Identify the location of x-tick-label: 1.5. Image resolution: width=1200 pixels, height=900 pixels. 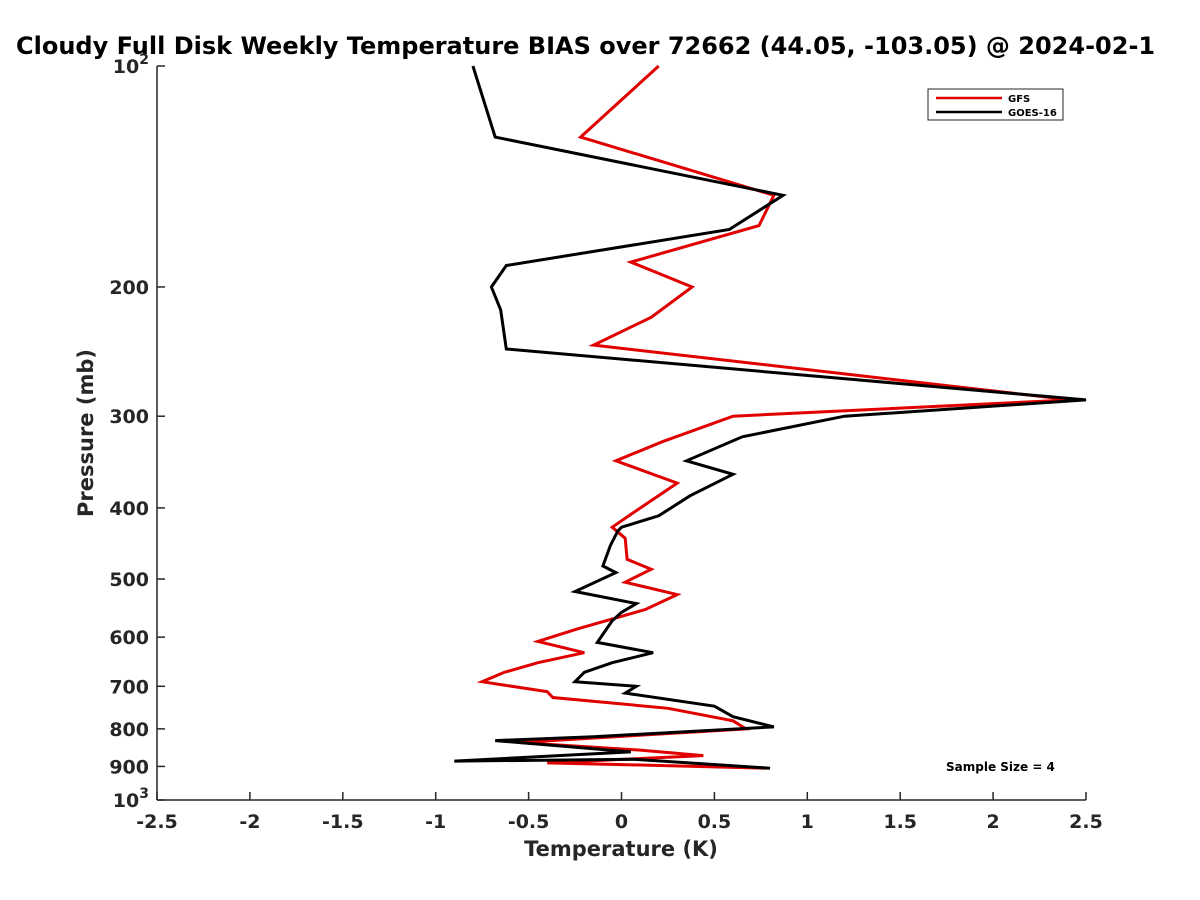
(900, 822).